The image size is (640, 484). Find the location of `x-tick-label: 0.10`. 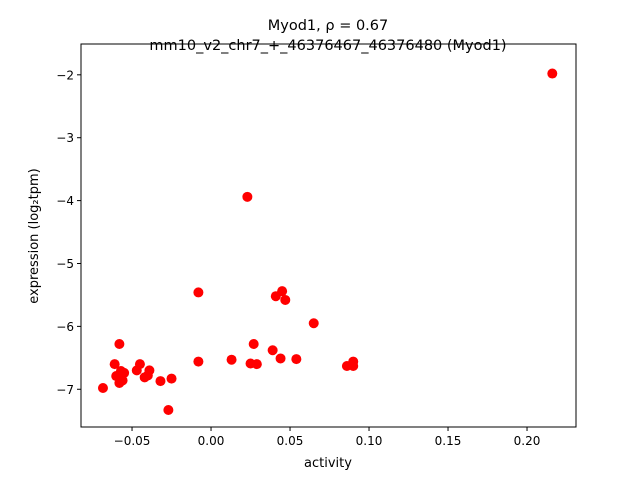

x-tick-label: 0.10 is located at coordinates (369, 441).